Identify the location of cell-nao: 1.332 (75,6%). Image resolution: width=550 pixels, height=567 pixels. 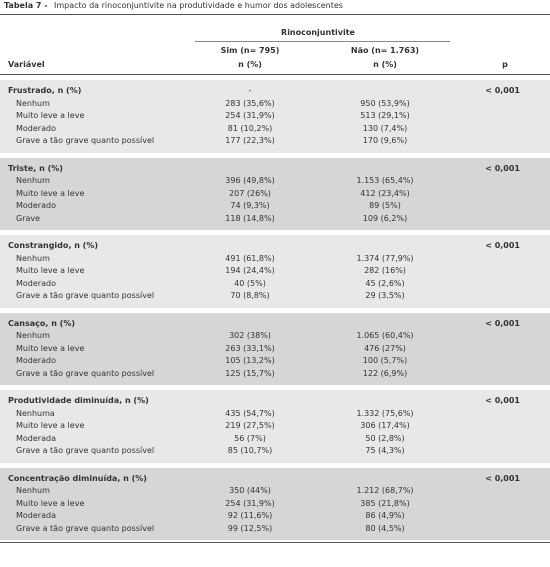
(385, 413).